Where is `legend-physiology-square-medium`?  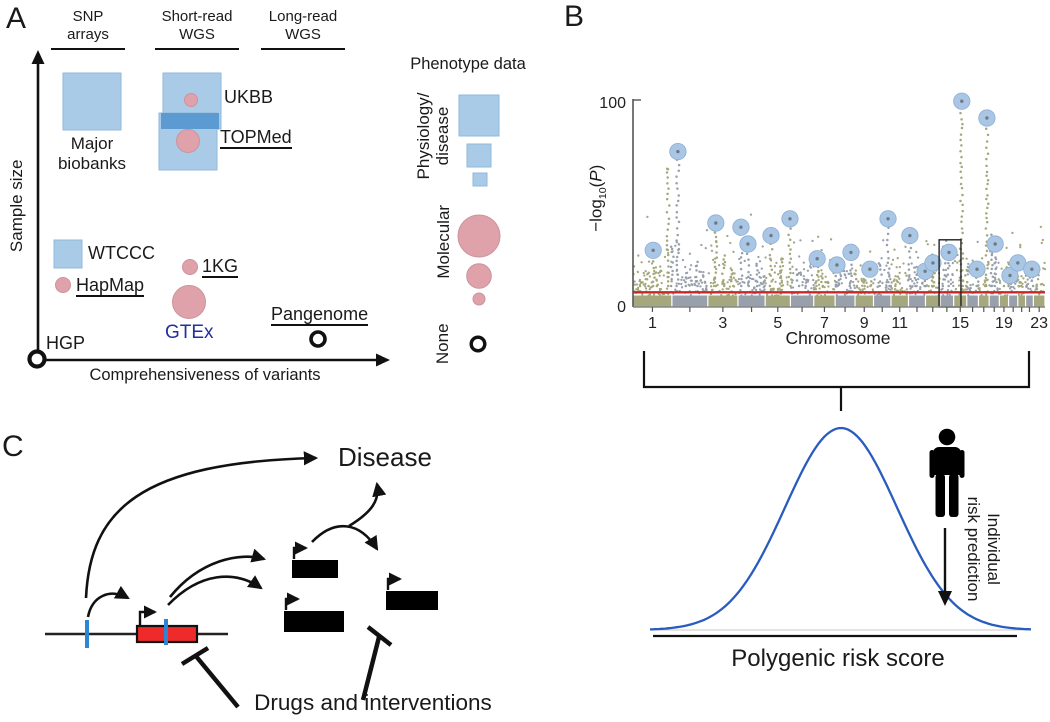 legend-physiology-square-medium is located at coordinates (479, 155).